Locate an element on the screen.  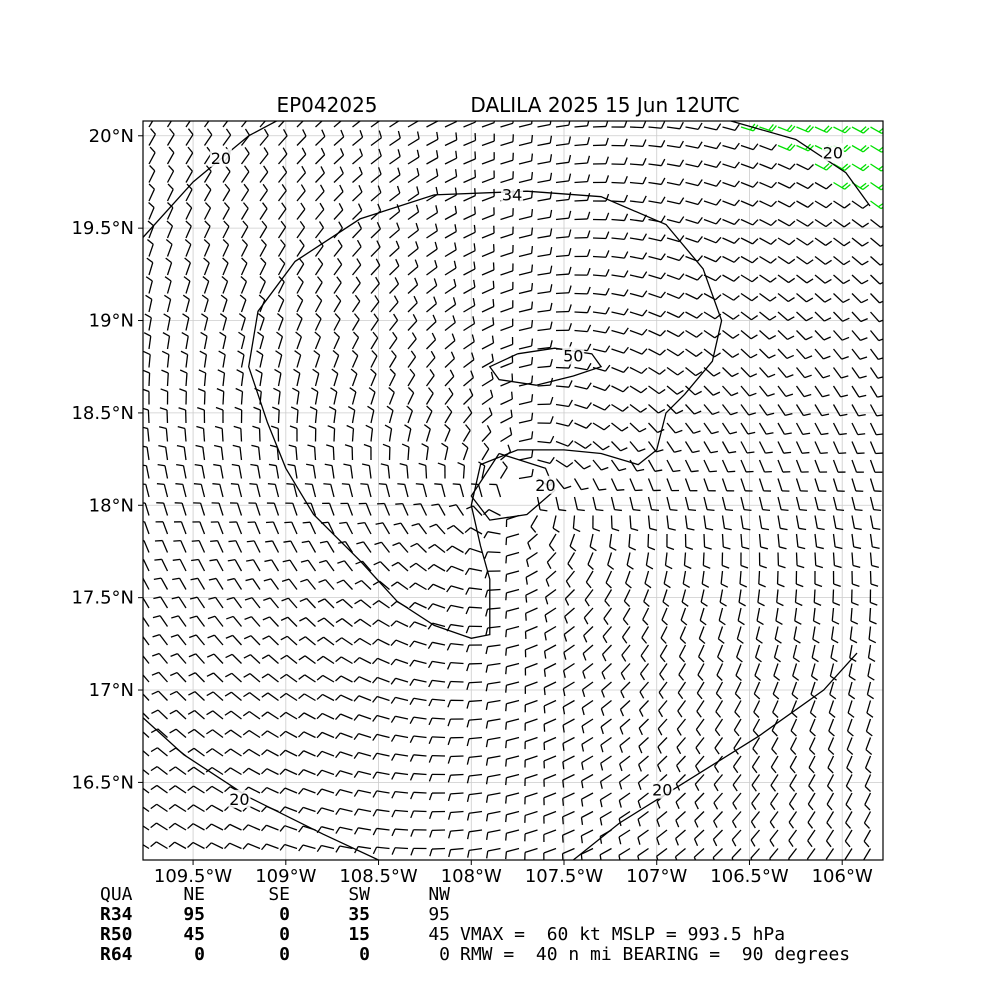
chart-title-storm-id: EP042025 is located at coordinates (326, 105).